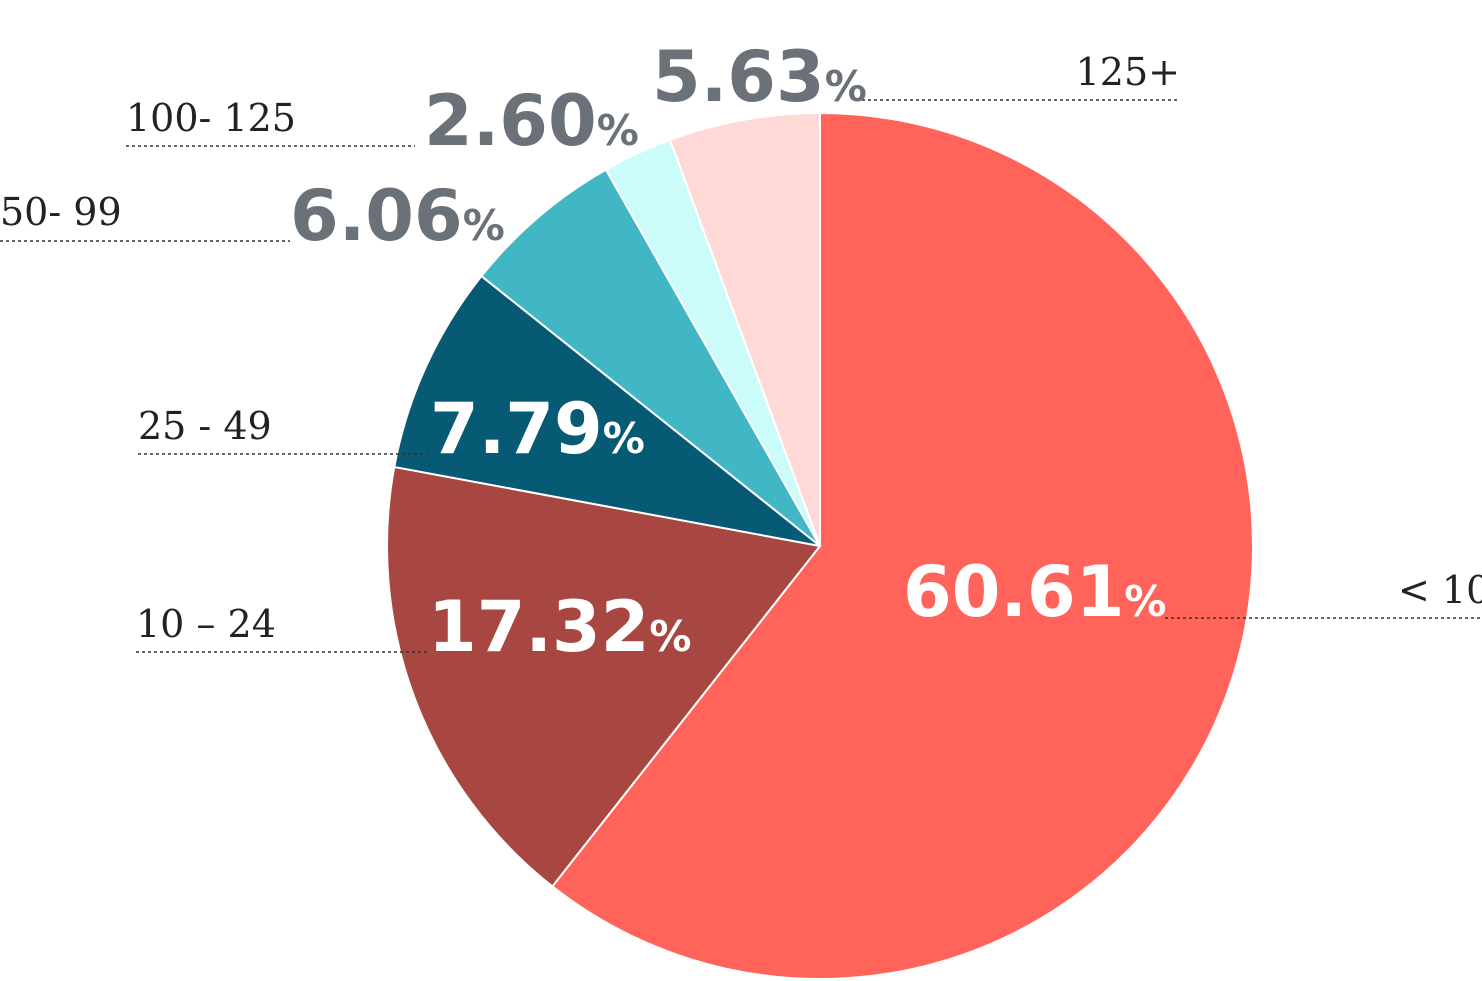 This screenshot has width=1482, height=981. What do you see at coordinates (1440, 590) in the screenshot?
I see `category-label-1: < 10` at bounding box center [1440, 590].